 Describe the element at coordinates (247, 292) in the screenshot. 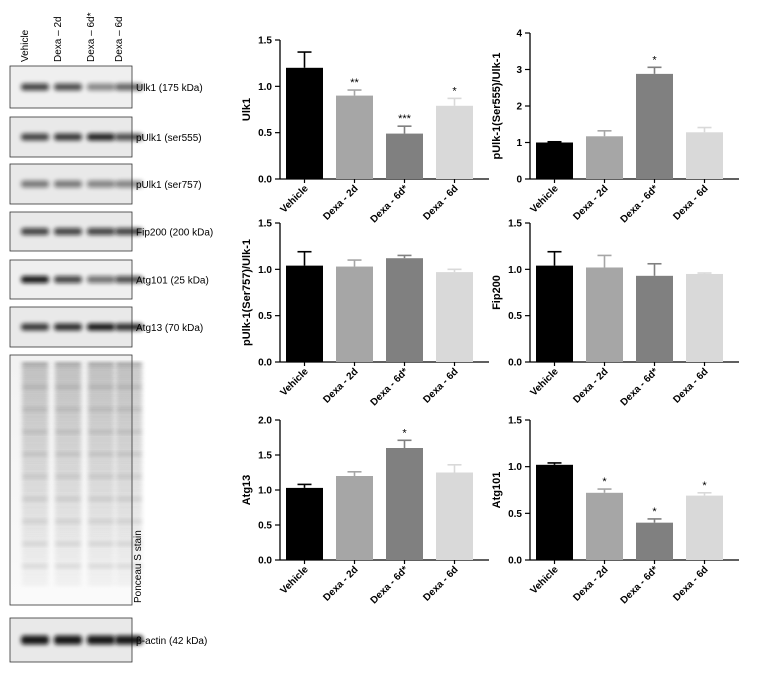

I see `y-axis-label: pUlk-1(Ser757)/Ulk-1` at that location.